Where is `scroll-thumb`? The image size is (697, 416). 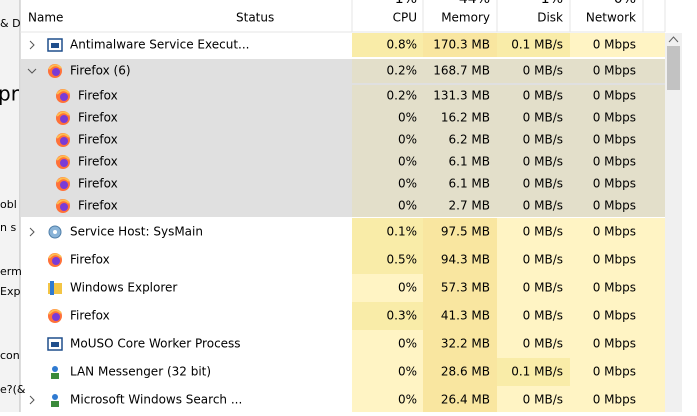
scroll-thumb is located at coordinates (673, 68).